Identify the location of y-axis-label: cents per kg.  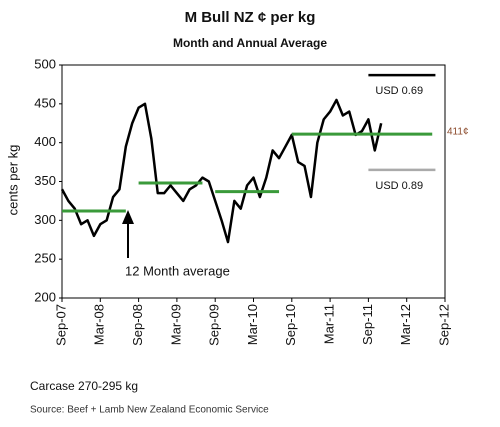
(12, 180).